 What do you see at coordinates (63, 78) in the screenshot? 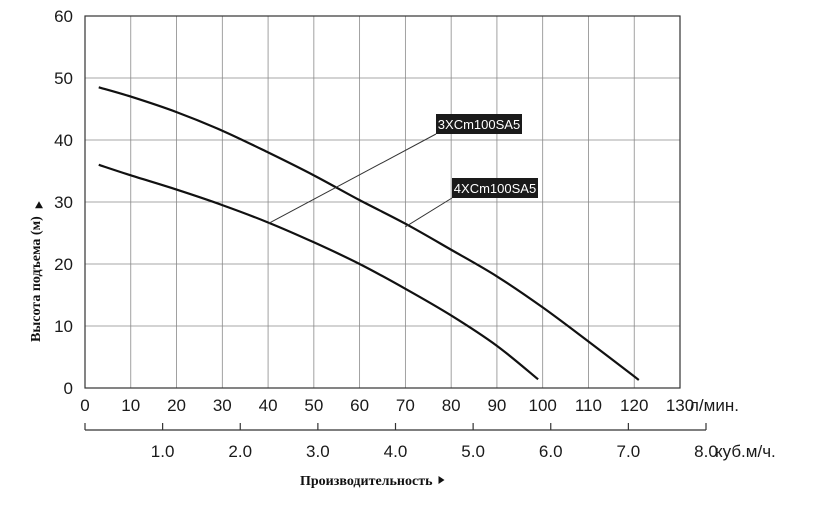
I see `y-tick-label: 50` at bounding box center [63, 78].